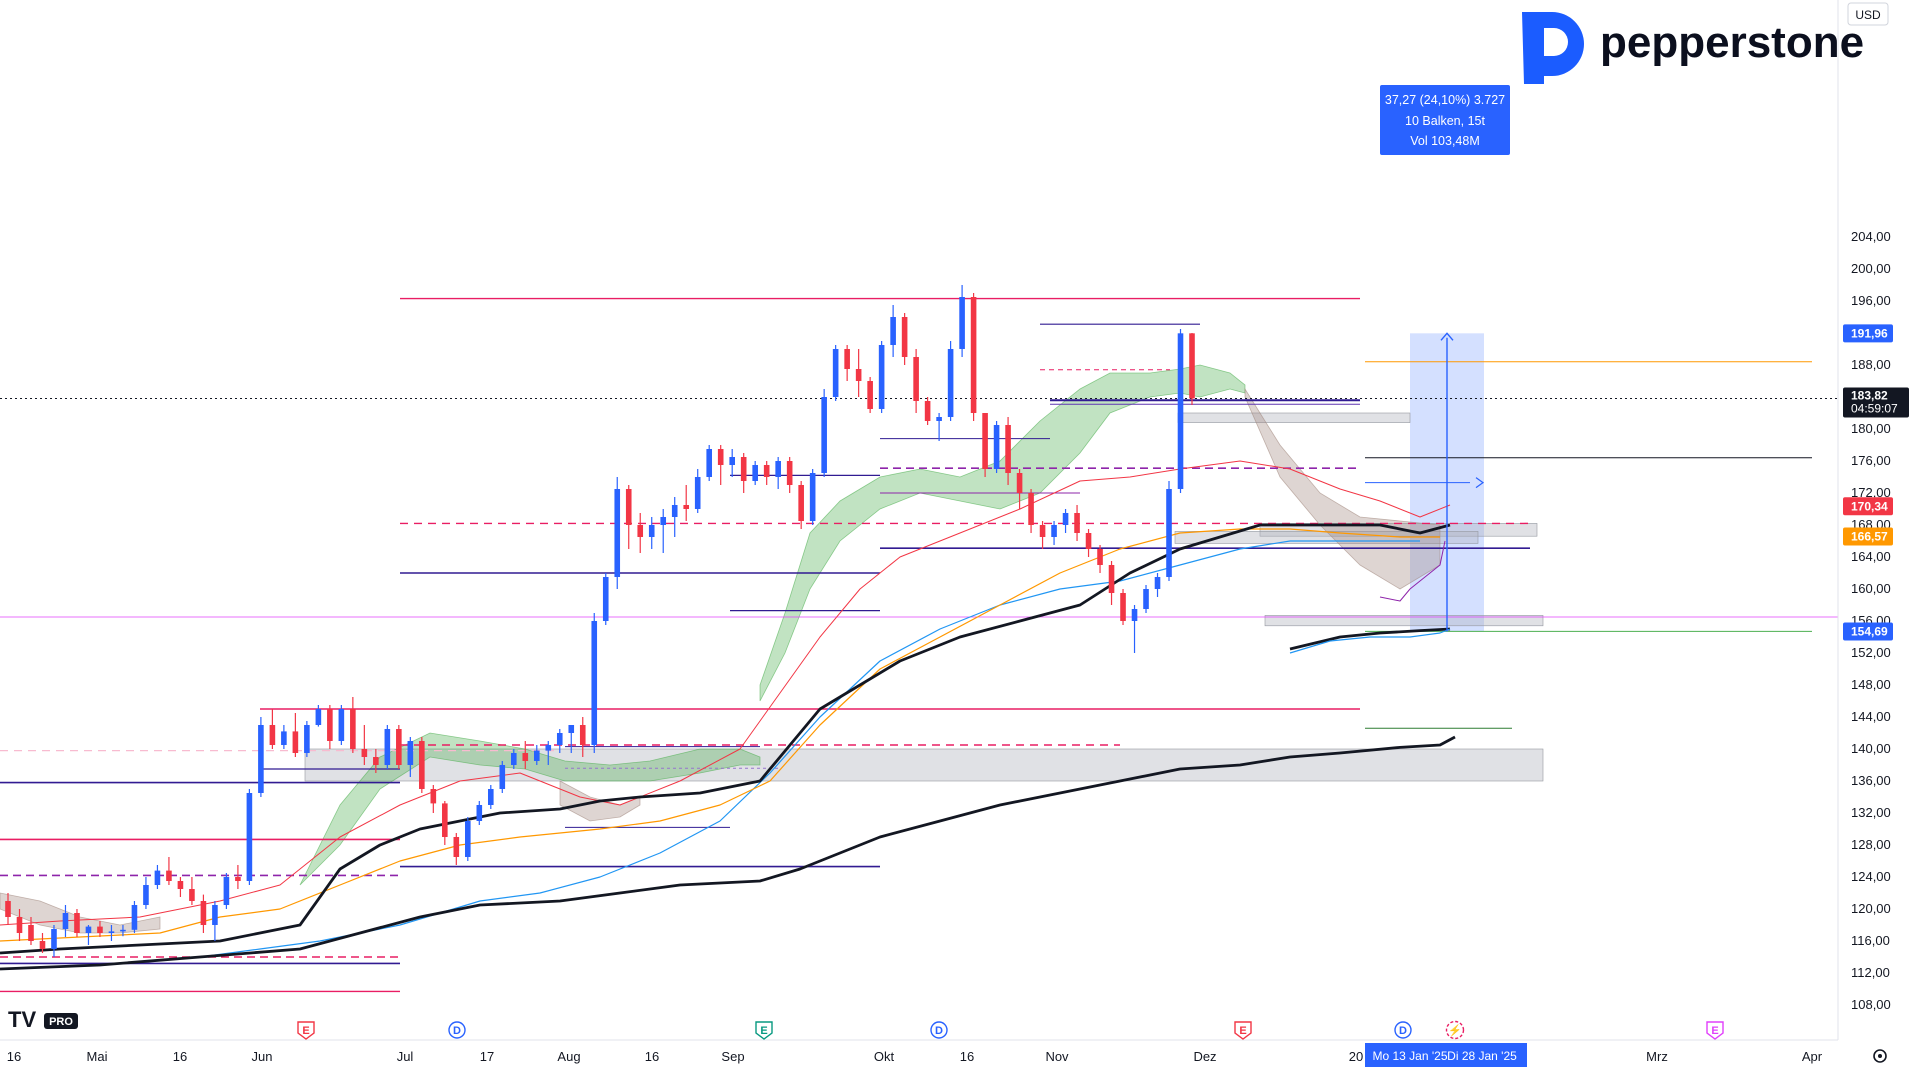 The height and width of the screenshot is (1070, 1912). I want to click on price-tick: 188,00, so click(1871, 364).